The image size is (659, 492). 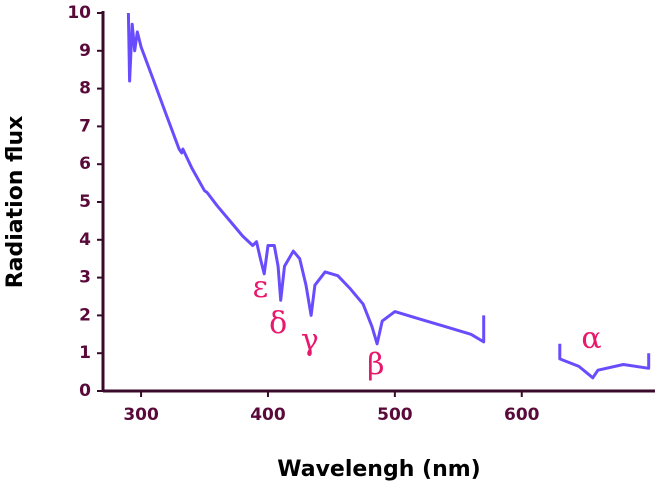 What do you see at coordinates (591, 338) in the screenshot?
I see `annotation: α` at bounding box center [591, 338].